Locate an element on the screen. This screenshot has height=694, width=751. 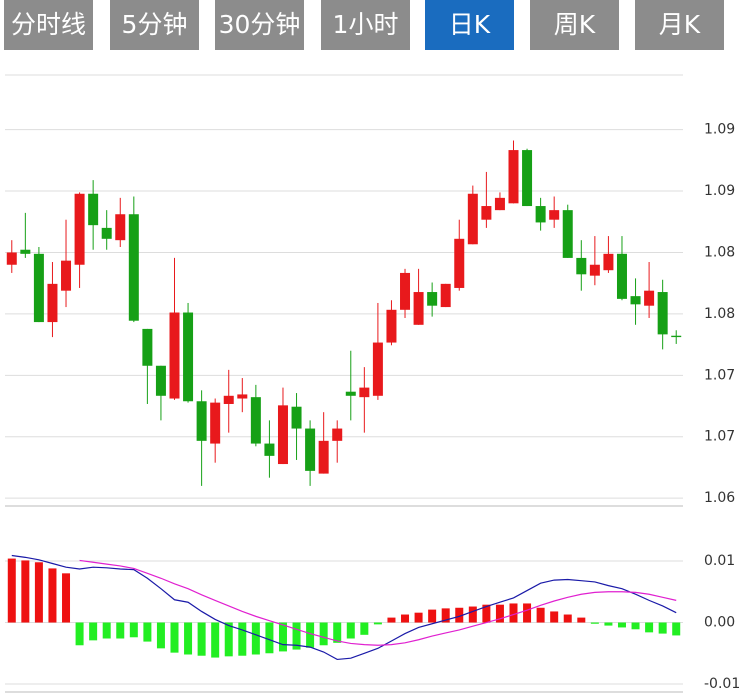
macd-line is located at coordinates (344, 607).